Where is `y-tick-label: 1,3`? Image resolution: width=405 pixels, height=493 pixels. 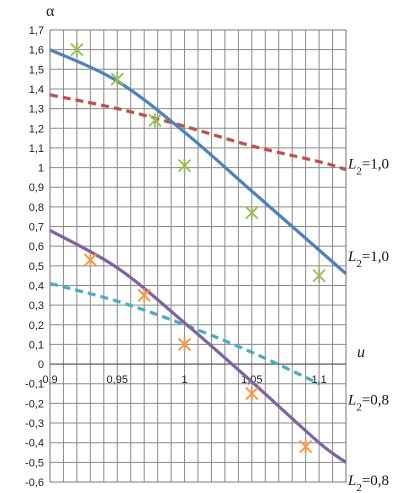
y-tick-label: 1,3 is located at coordinates (36, 110).